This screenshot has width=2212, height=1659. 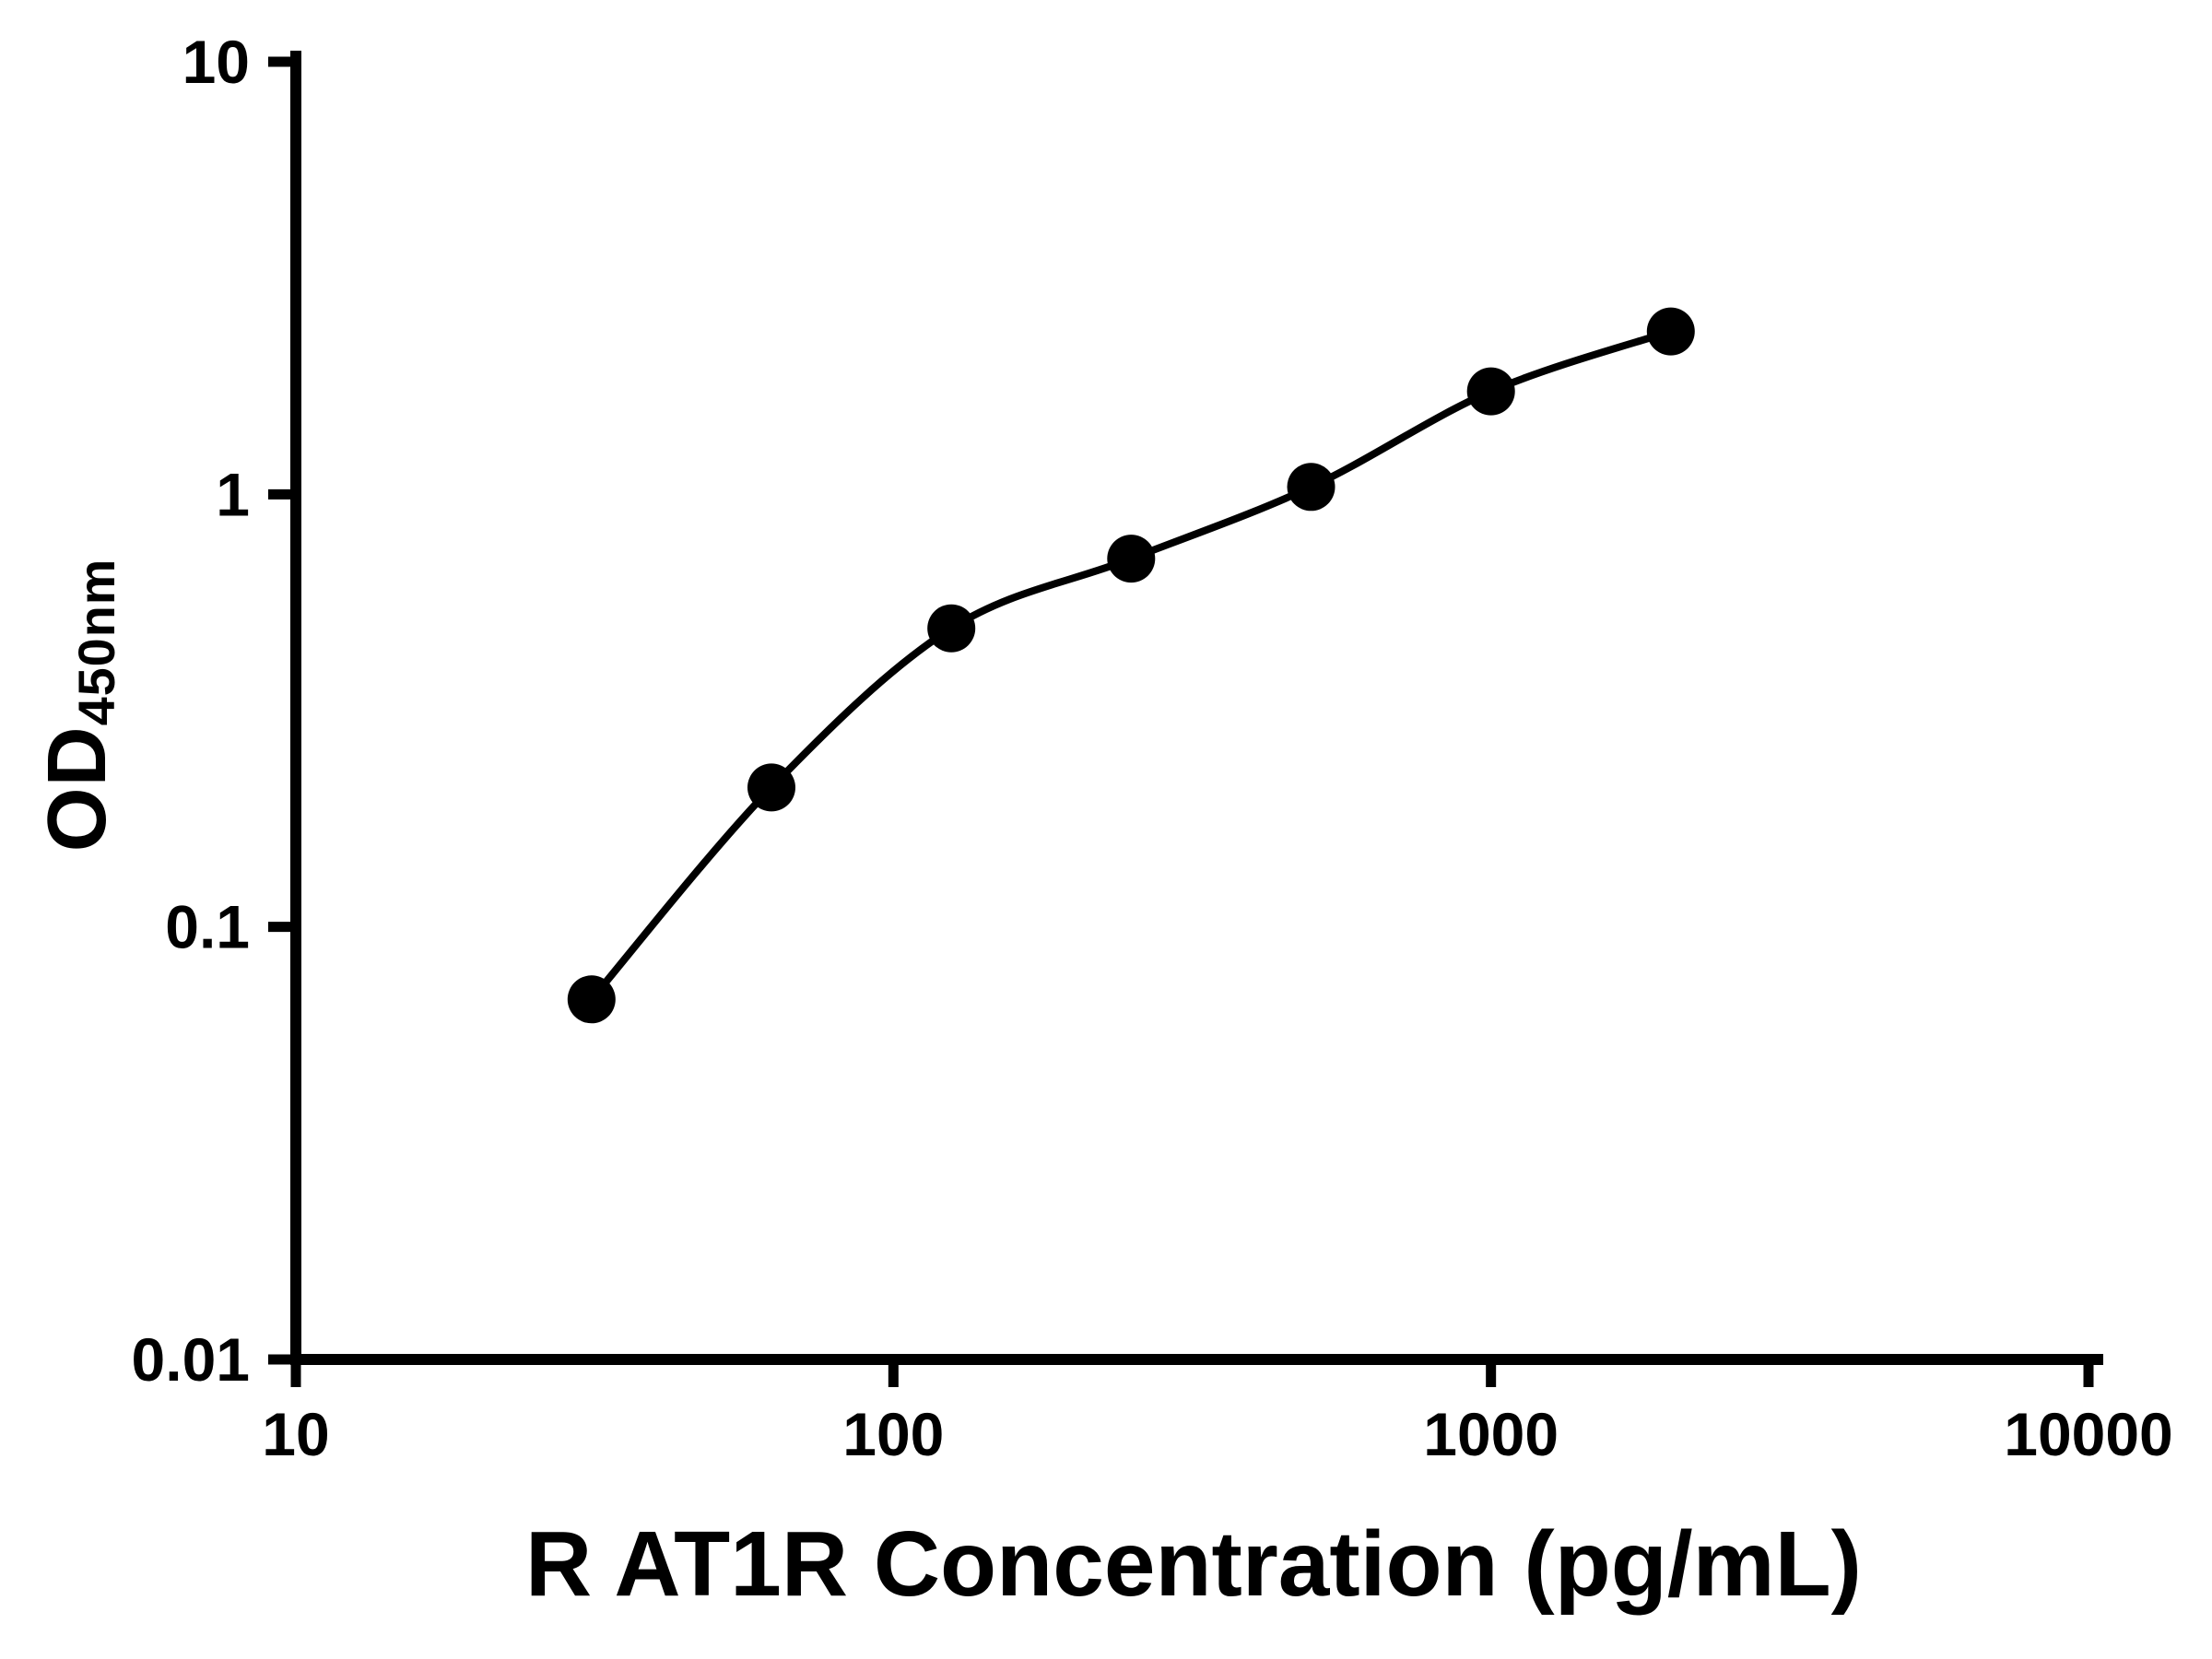 I want to click on y-axis-tick-label: 10, so click(x=216, y=62).